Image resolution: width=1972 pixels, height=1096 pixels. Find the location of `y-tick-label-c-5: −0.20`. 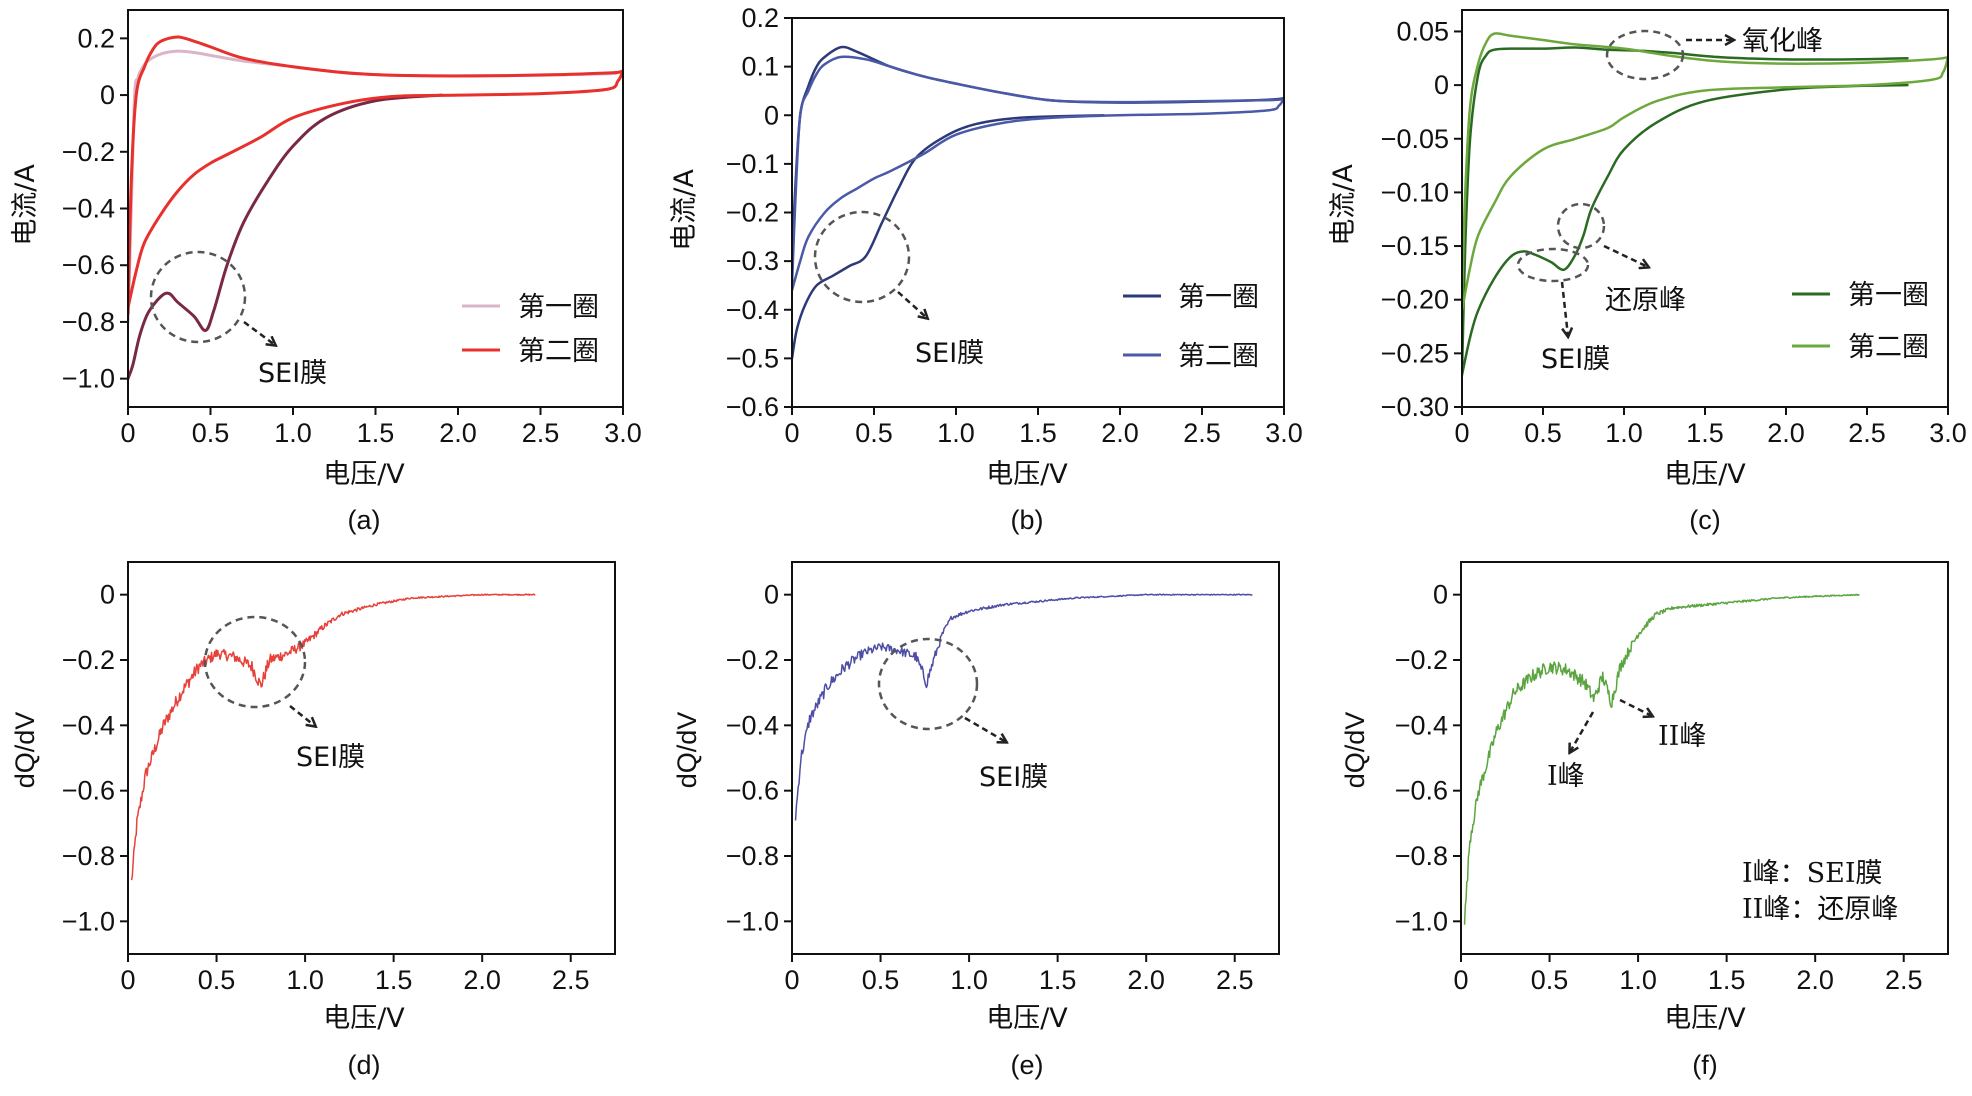

y-tick-label-c-5: −0.20 is located at coordinates (1415, 300).